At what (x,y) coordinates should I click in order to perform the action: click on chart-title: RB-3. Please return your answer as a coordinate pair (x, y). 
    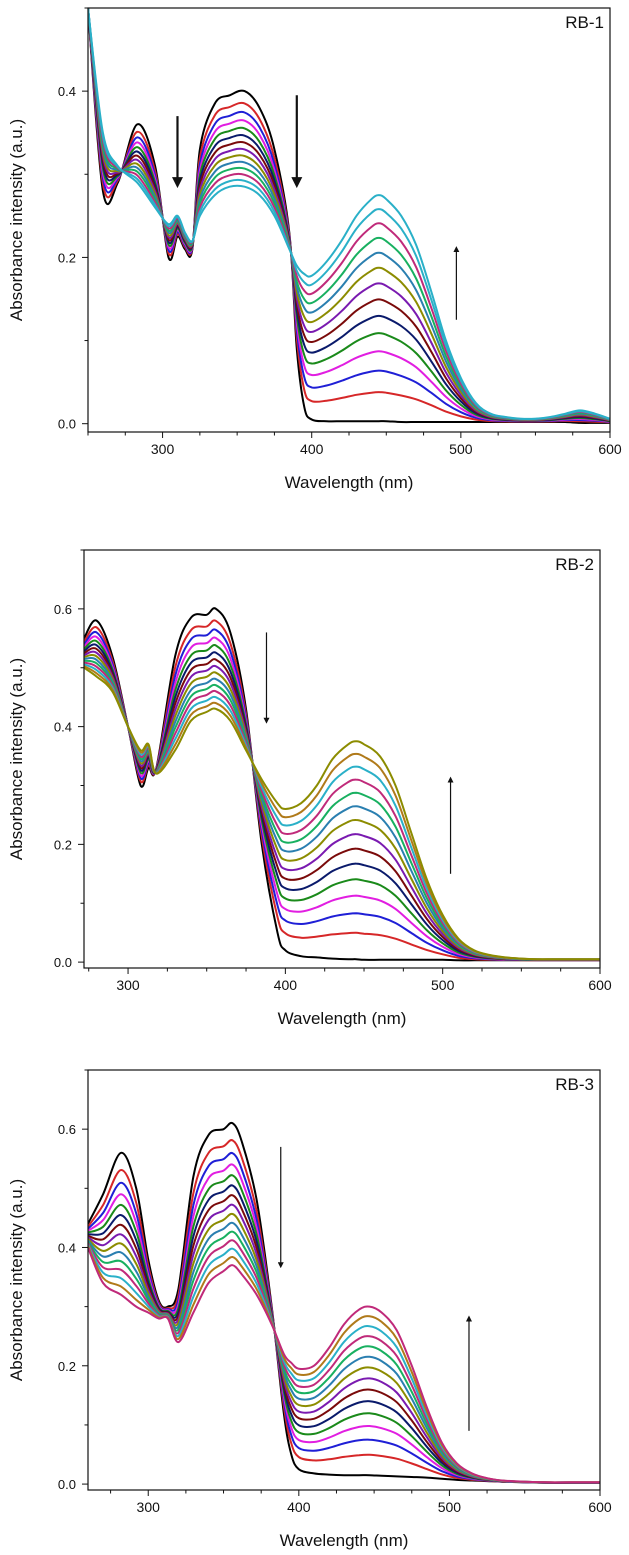
    Looking at the image, I should click on (574, 1084).